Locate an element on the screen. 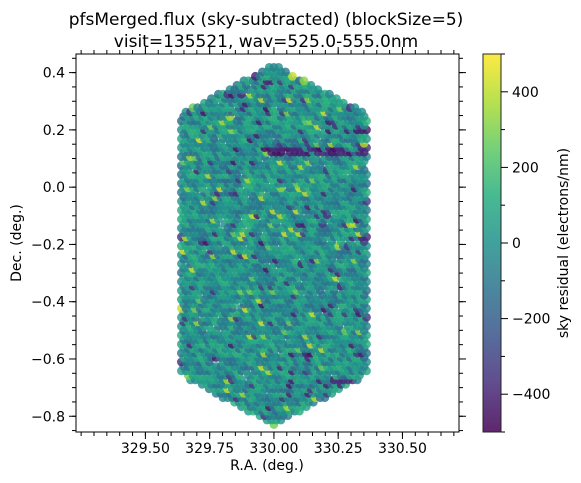 The width and height of the screenshot is (581, 483). y-tick-label: −0.6 is located at coordinates (48, 360).